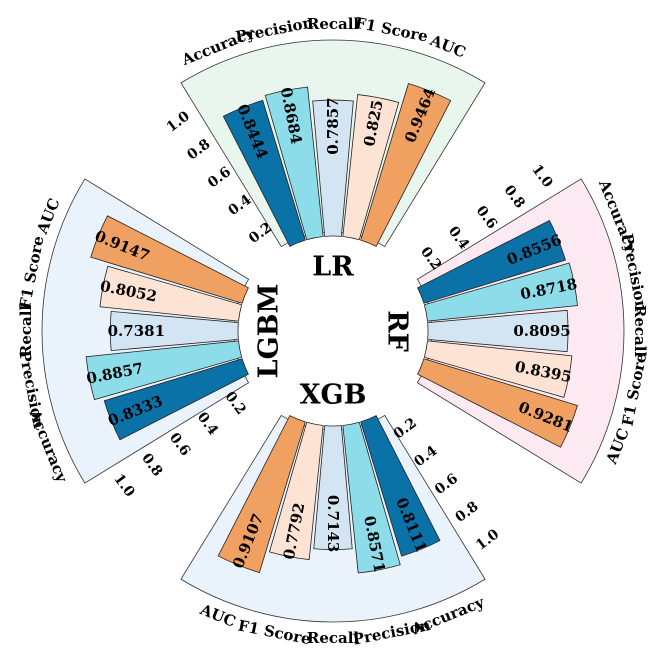  Describe the element at coordinates (333, 267) in the screenshot. I see `model-label-lr: LR` at that location.